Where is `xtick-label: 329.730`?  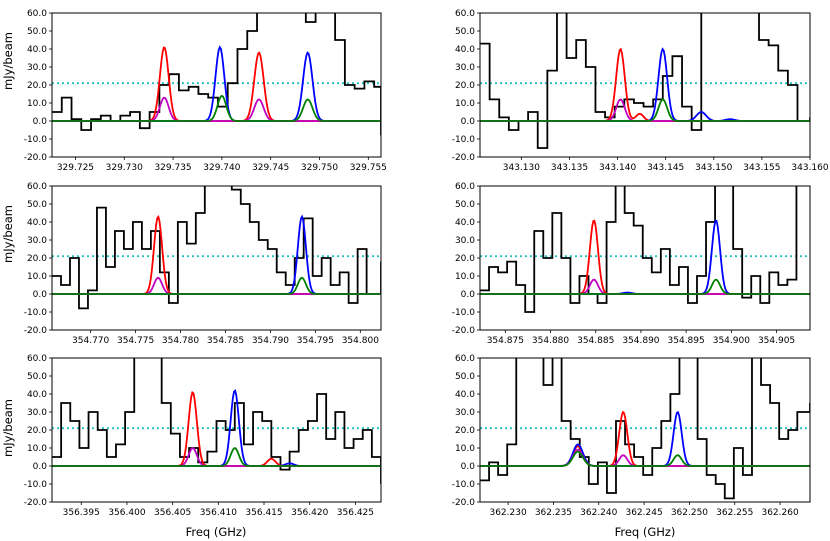 xtick-label: 329.730 is located at coordinates (124, 168).